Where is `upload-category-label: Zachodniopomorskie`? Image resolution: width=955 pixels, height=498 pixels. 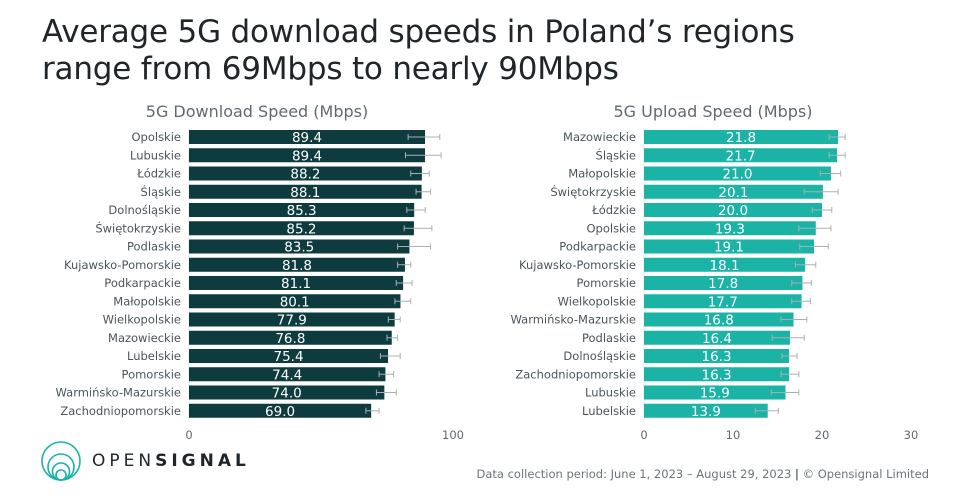
upload-category-label: Zachodniopomorskie is located at coordinates (575, 374).